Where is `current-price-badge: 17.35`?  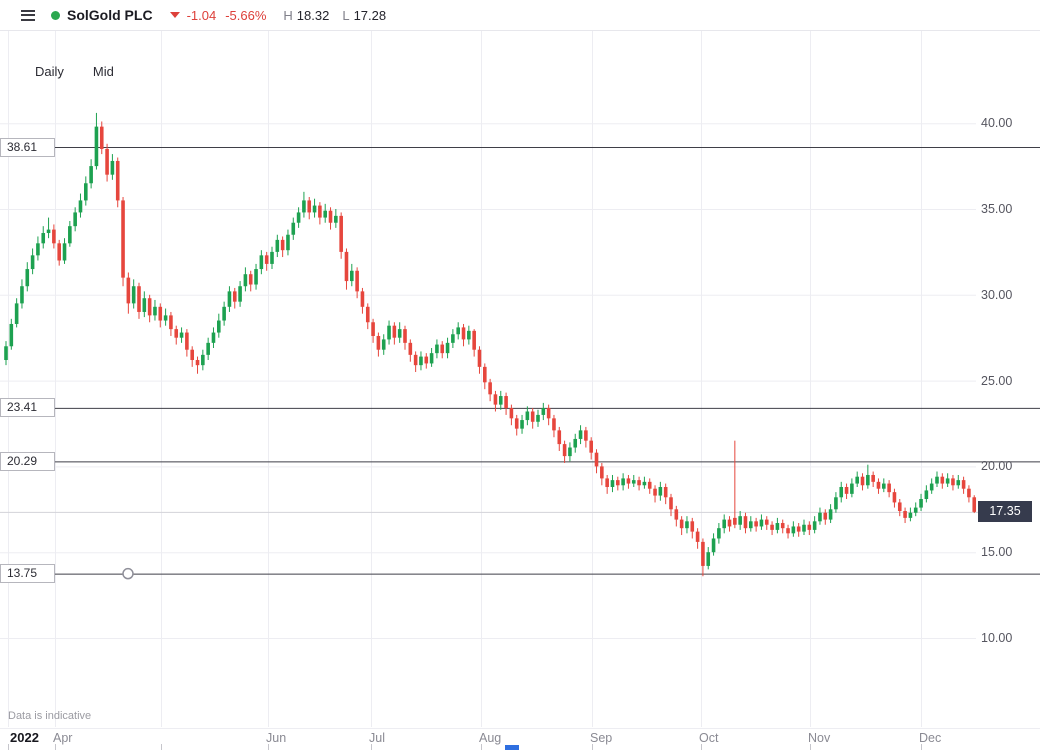 current-price-badge: 17.35 is located at coordinates (1005, 512).